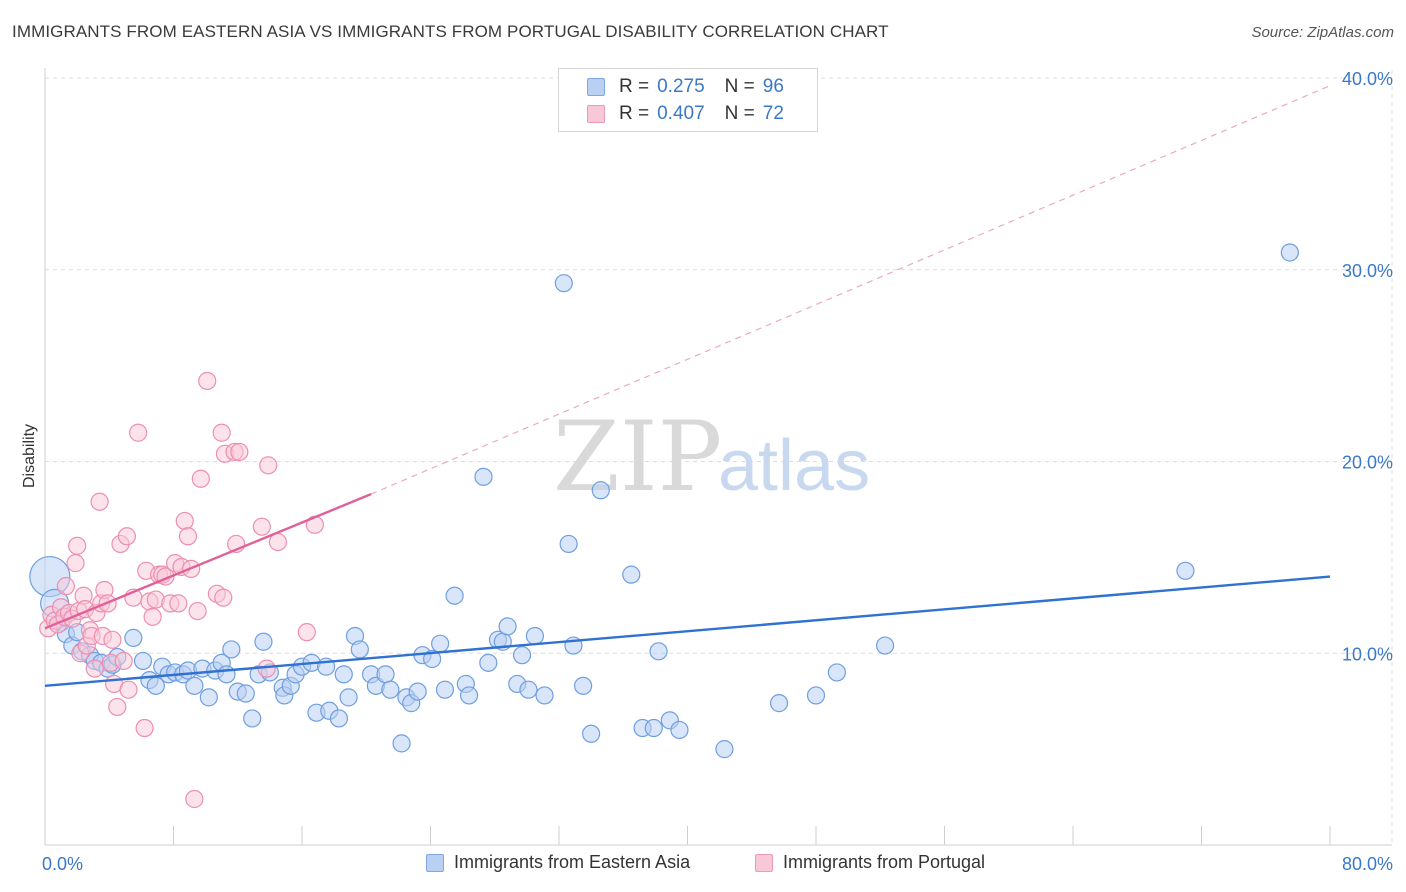  I want to click on y-tick-label: 20.0%, so click(1367, 463).